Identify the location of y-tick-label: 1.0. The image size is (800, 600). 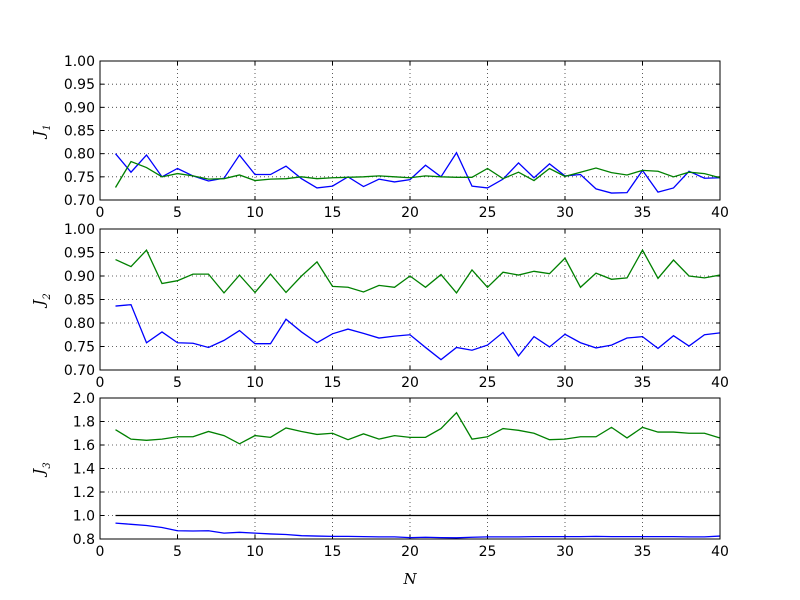
(84, 517).